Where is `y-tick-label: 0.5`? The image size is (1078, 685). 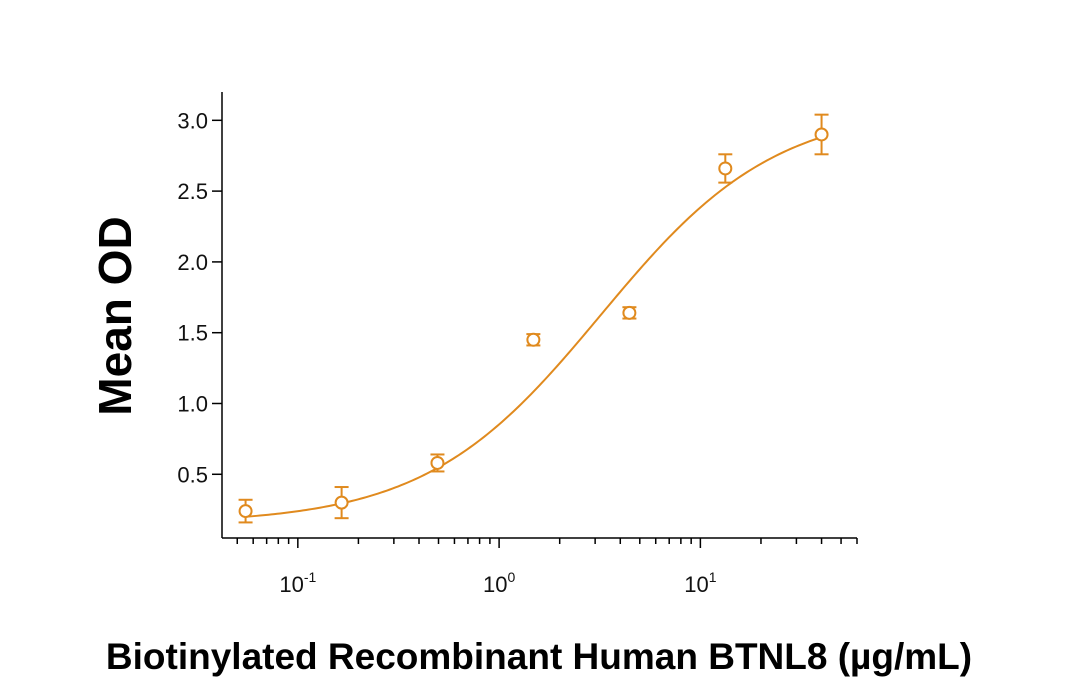
y-tick-label: 0.5 is located at coordinates (192, 474).